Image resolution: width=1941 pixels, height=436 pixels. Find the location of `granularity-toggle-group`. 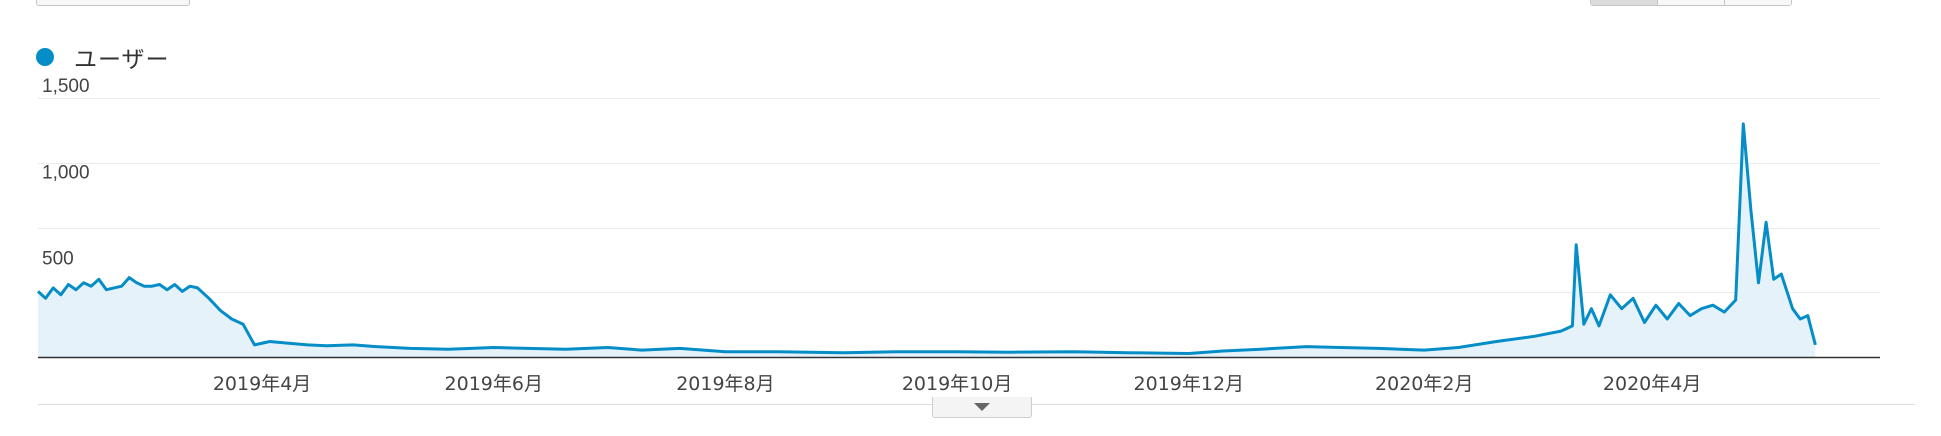

granularity-toggle-group is located at coordinates (1691, 3).